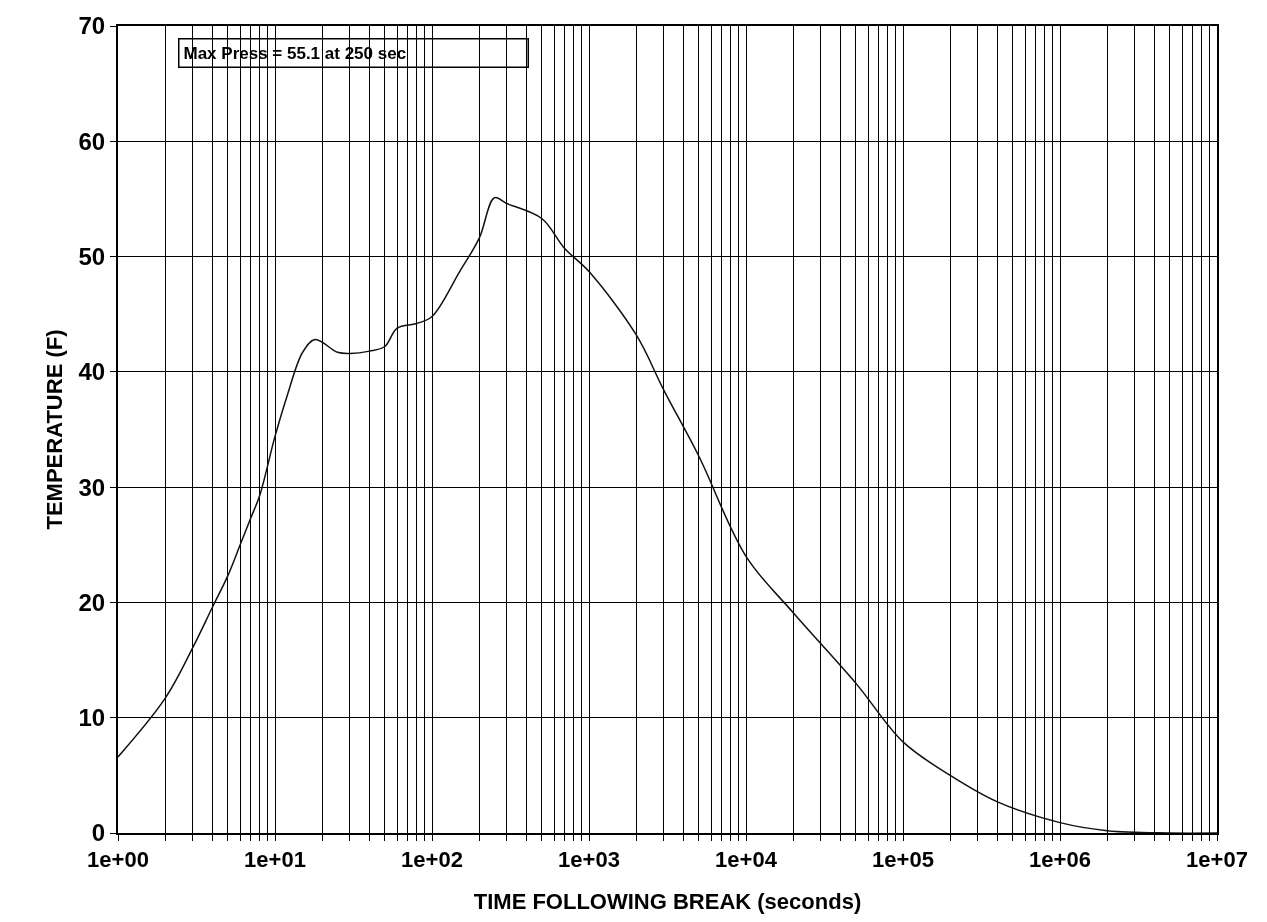 This screenshot has height=922, width=1267. What do you see at coordinates (92, 602) in the screenshot?
I see `y-tick-label: 20` at bounding box center [92, 602].